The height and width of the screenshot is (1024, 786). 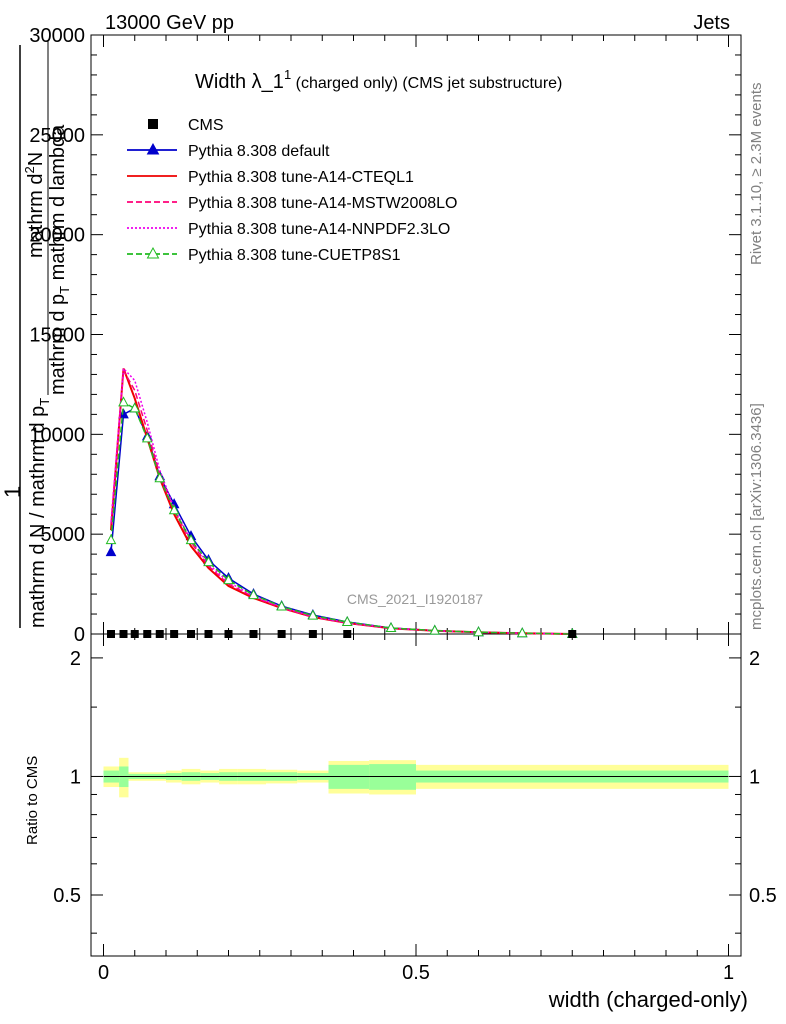 What do you see at coordinates (75, 777) in the screenshot?
I see `ratio-y-tick-label: 1` at bounding box center [75, 777].